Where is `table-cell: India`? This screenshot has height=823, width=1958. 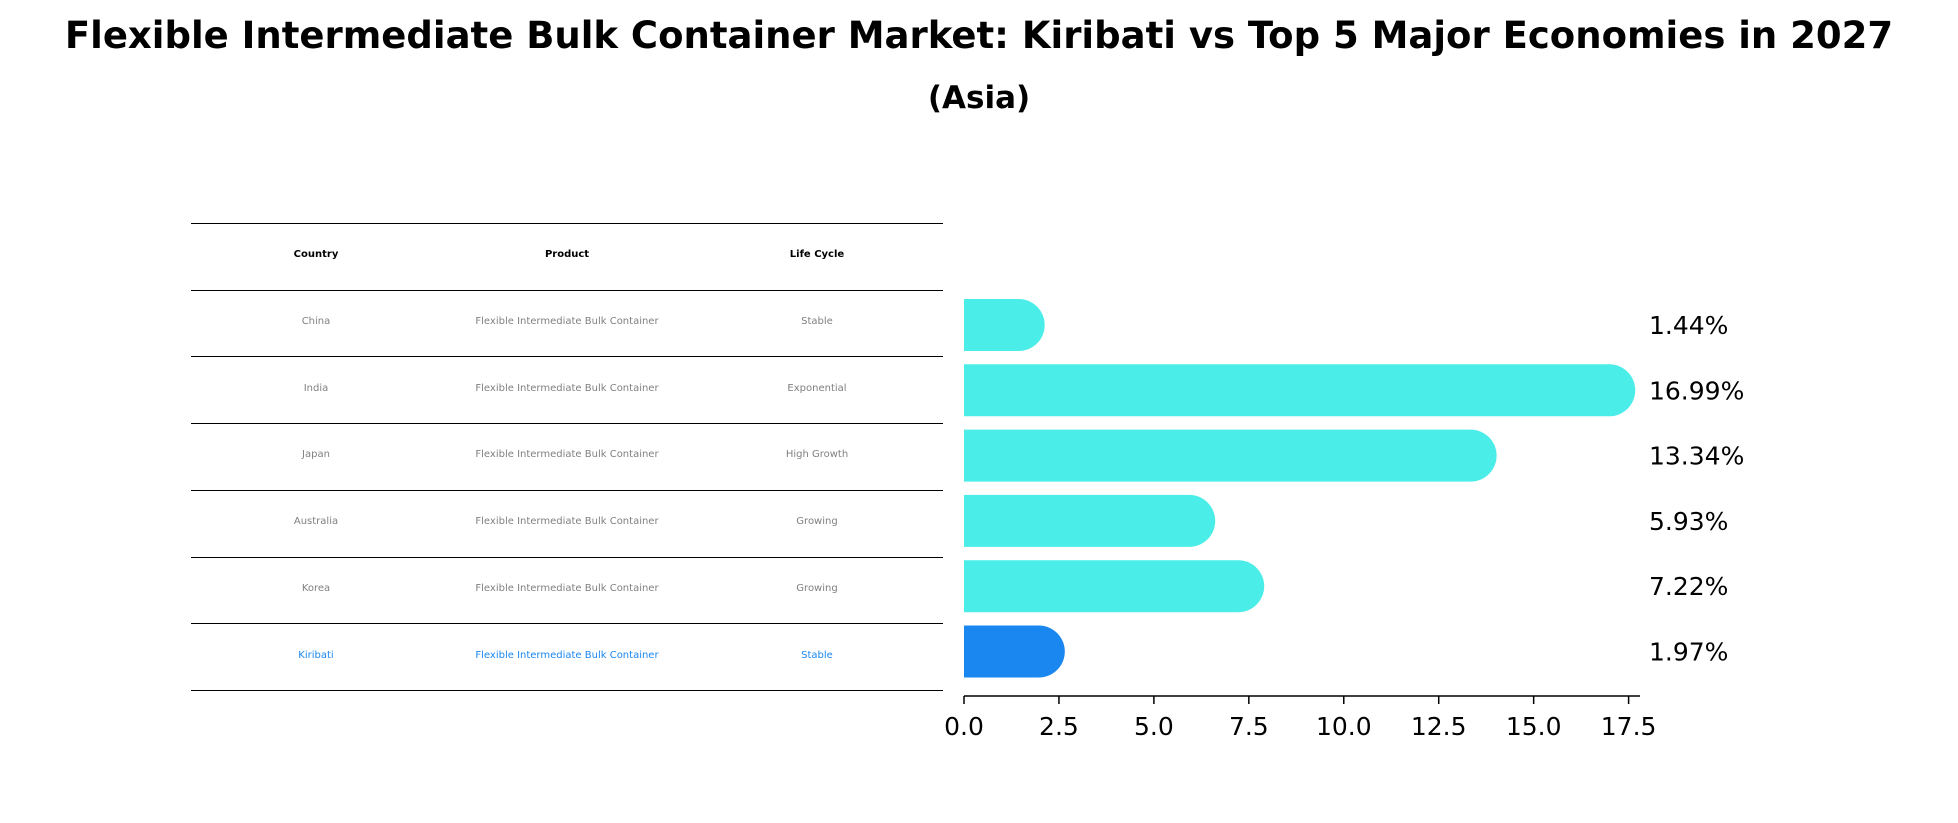
table-cell: India is located at coordinates (316, 388).